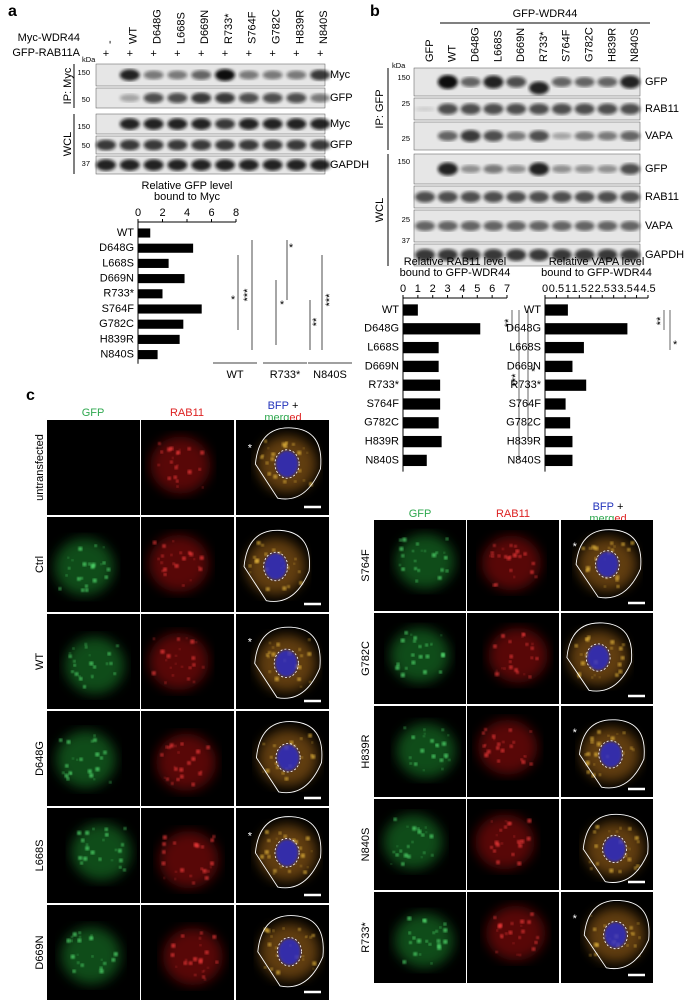  Describe the element at coordinates (40, 467) in the screenshot. I see `row-label: untransfected` at that location.